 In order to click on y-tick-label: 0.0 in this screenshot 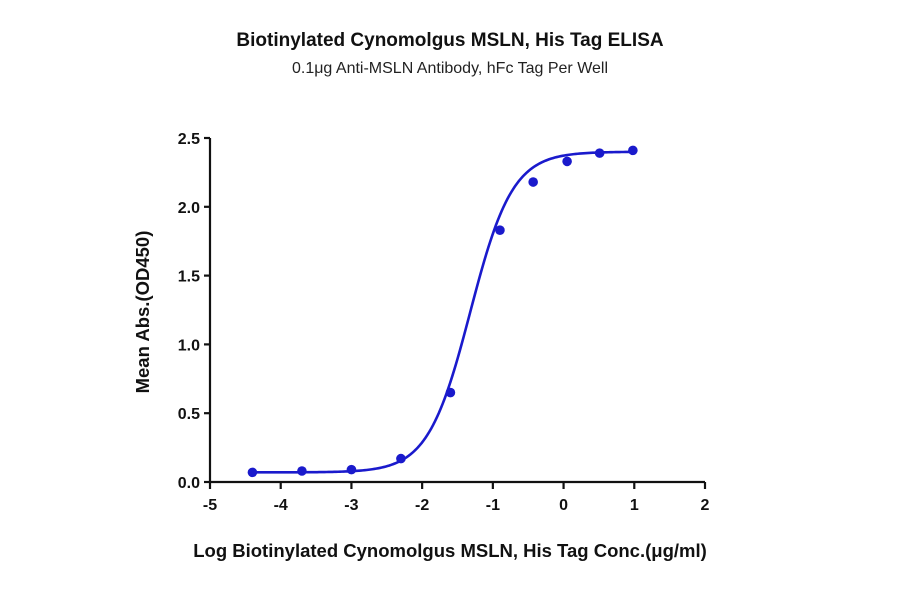, I will do `click(189, 483)`.